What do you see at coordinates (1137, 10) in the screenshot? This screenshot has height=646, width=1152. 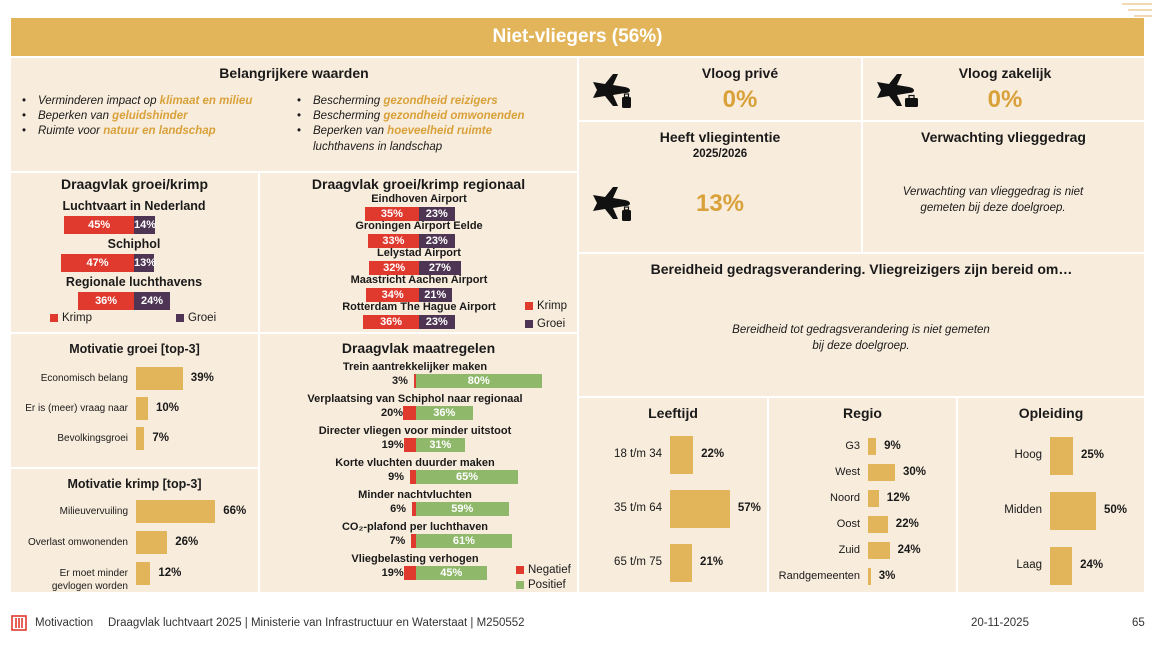 I see `corner-stripes-decoration` at bounding box center [1137, 10].